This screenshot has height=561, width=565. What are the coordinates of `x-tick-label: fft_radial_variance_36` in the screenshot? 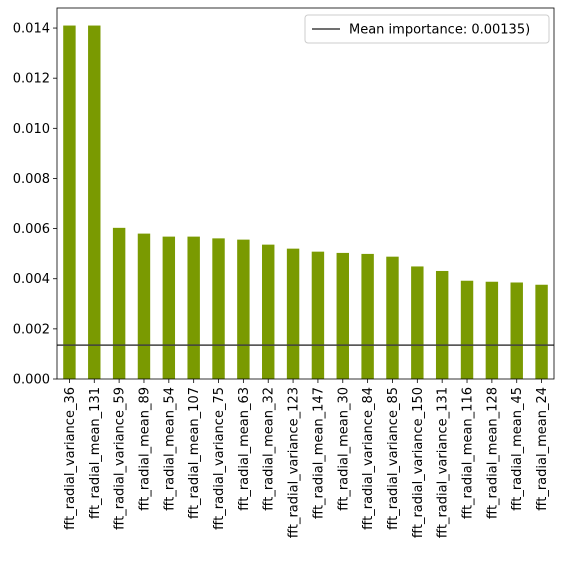 It's located at (70, 458).